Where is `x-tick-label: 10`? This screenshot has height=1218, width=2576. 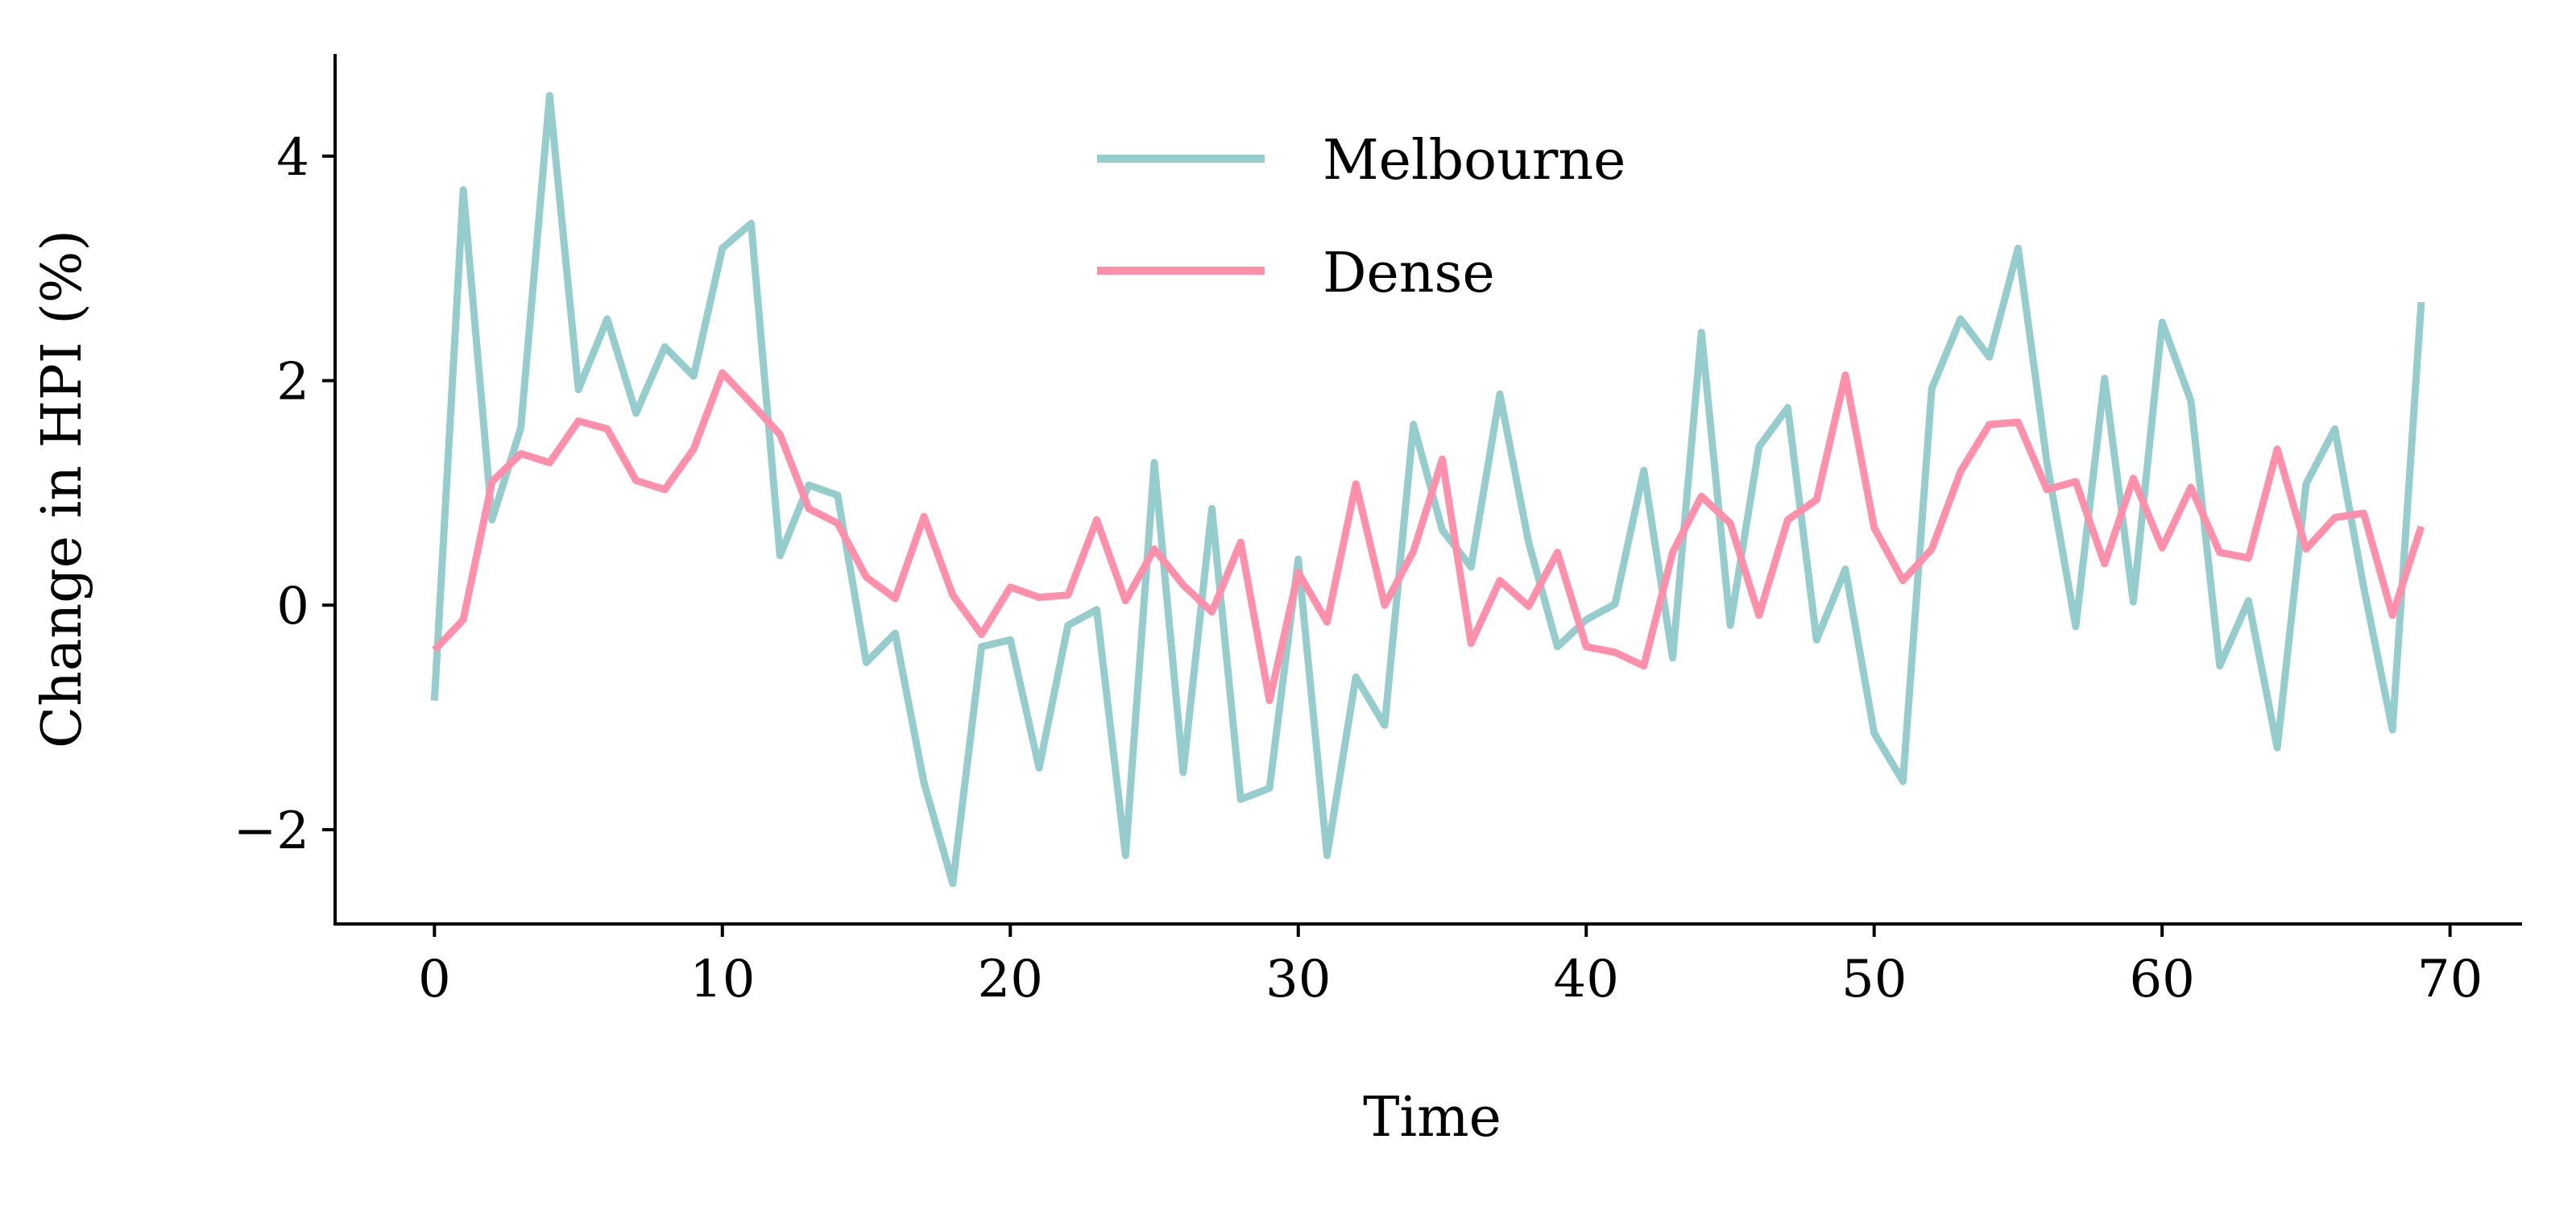 x-tick-label: 10 is located at coordinates (722, 979).